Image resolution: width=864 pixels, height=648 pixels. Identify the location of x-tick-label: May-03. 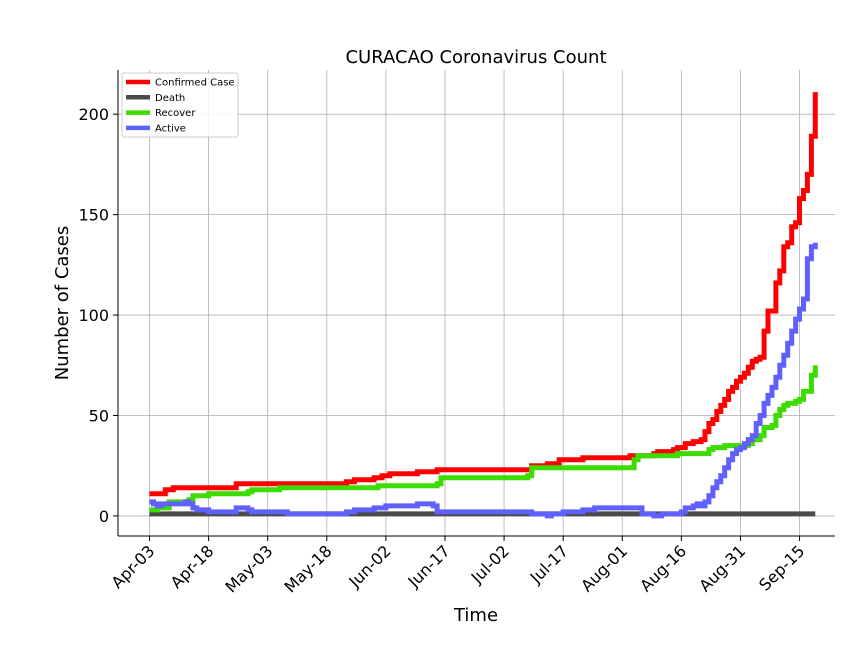
(248, 568).